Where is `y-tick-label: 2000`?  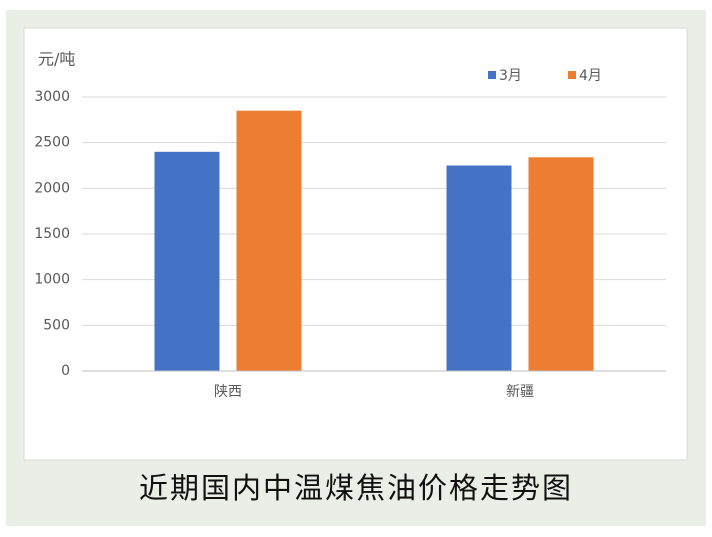 y-tick-label: 2000 is located at coordinates (52, 188).